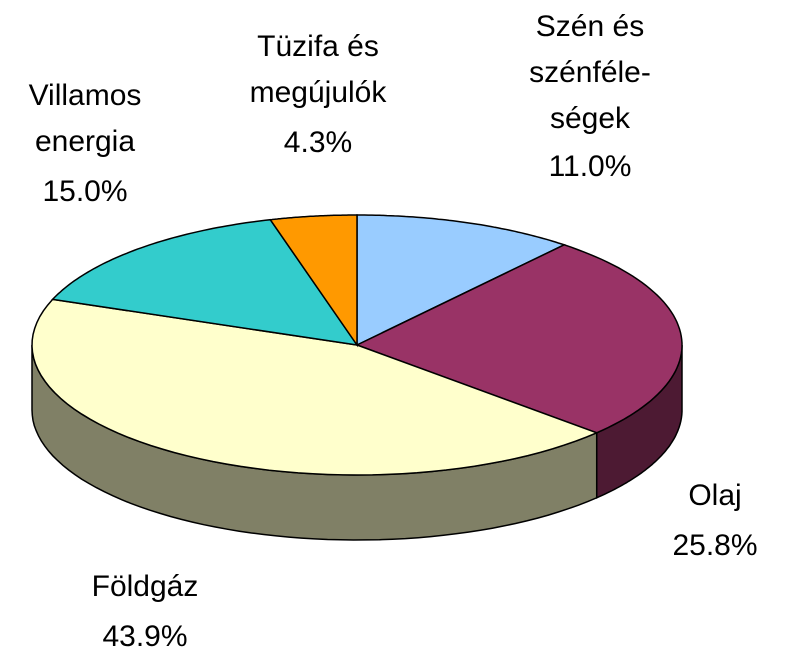 This screenshot has height=654, width=785. I want to click on slice-label: Villamos energia, so click(85, 118).